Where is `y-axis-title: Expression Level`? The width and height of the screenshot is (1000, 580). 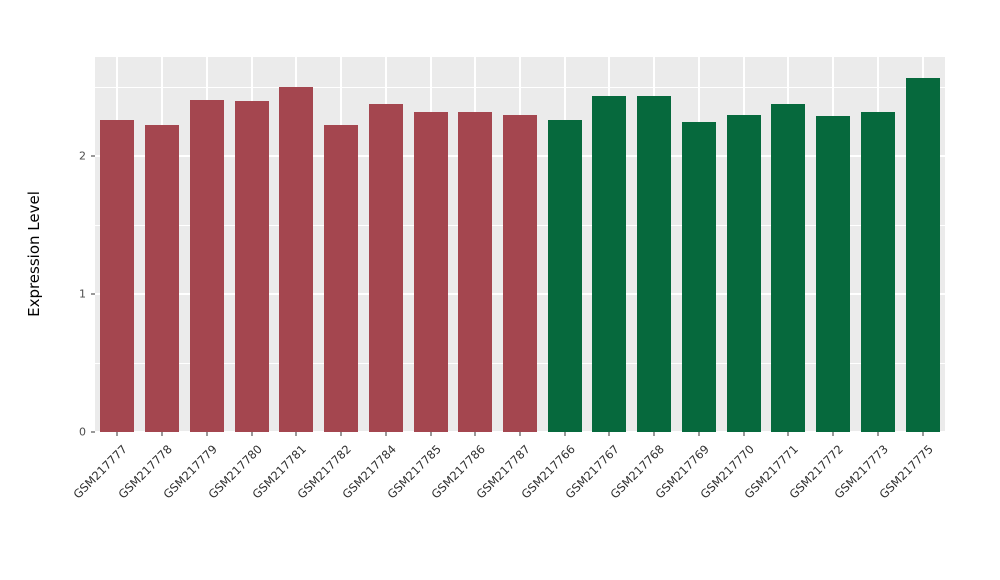 y-axis-title: Expression Level is located at coordinates (34, 253).